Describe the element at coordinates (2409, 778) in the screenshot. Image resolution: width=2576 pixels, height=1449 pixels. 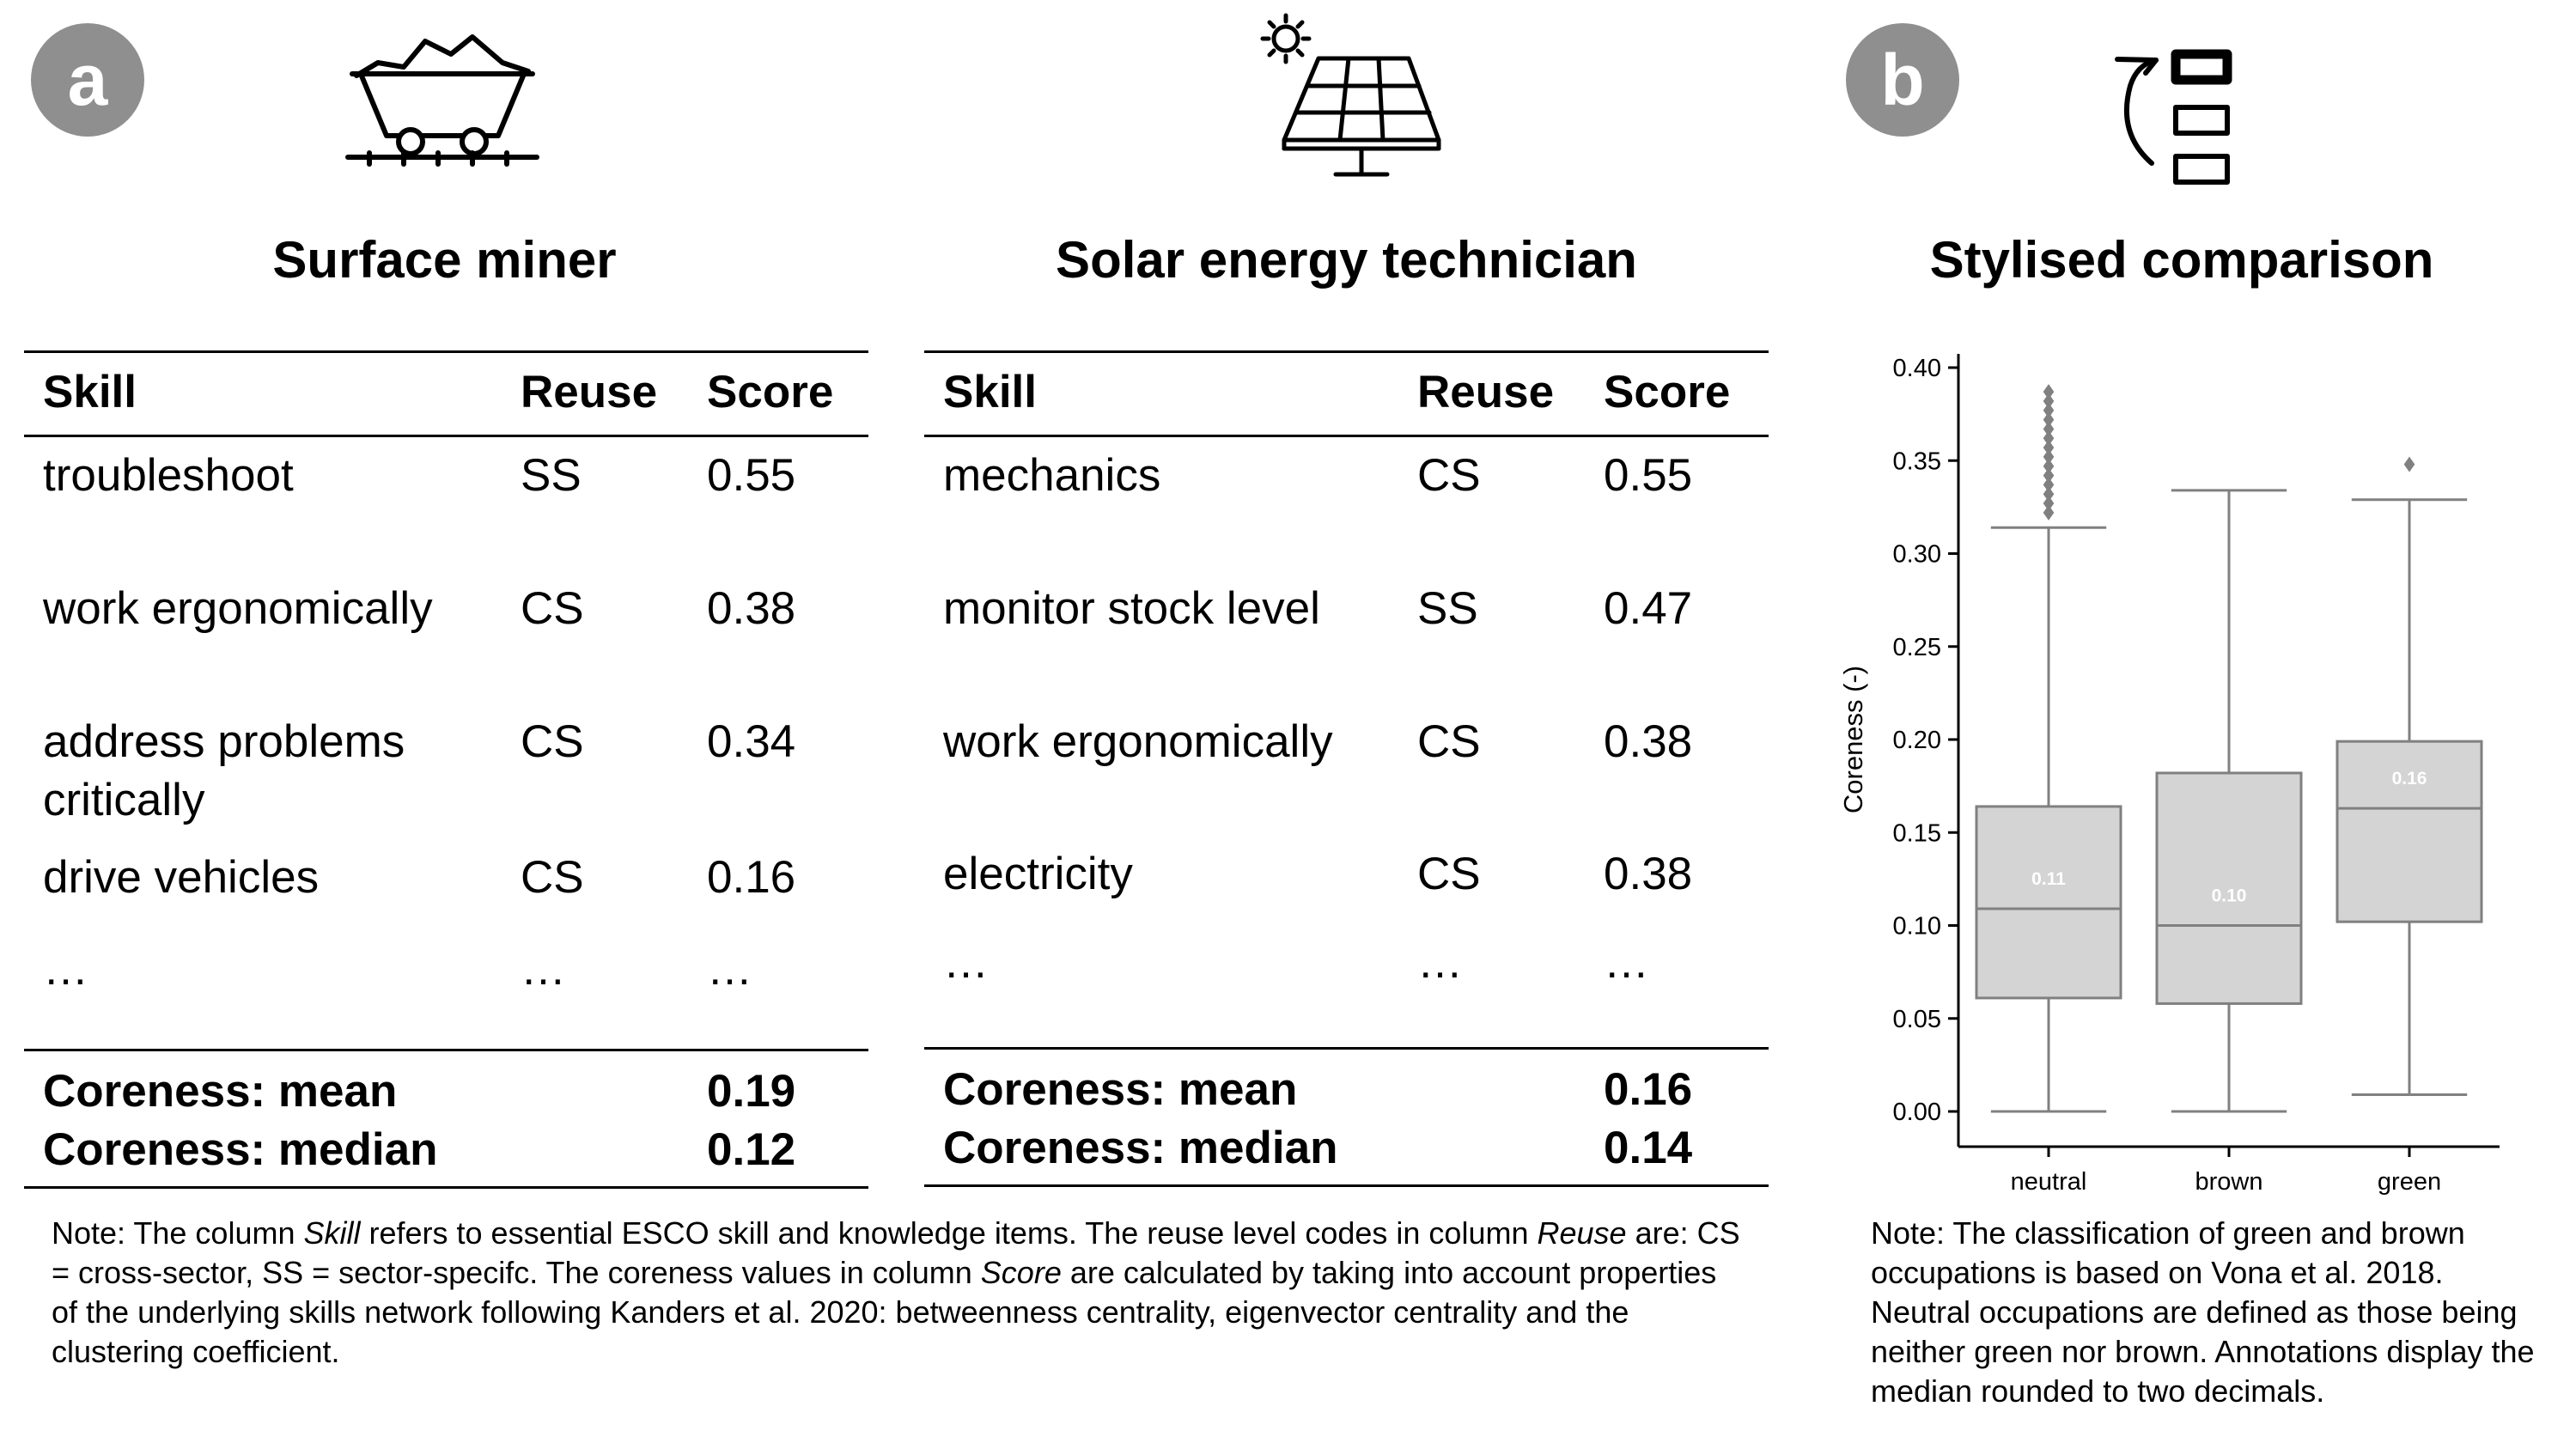
I see `median-annotation: 0.16` at that location.